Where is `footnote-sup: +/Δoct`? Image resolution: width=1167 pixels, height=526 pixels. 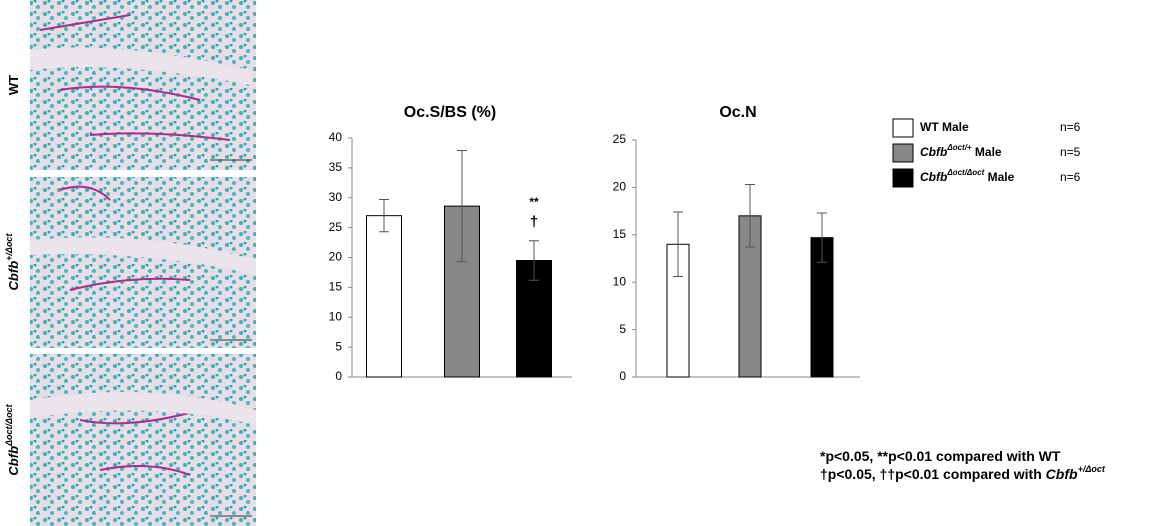
footnote-sup: +/Δoct is located at coordinates (1092, 469).